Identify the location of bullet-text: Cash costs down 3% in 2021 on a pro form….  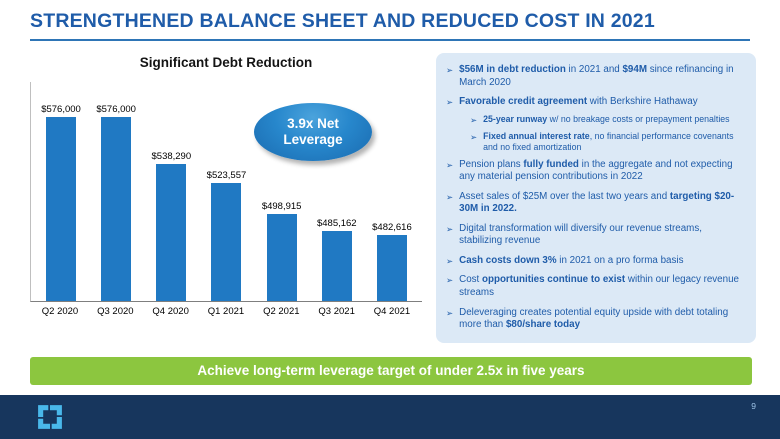
(571, 260).